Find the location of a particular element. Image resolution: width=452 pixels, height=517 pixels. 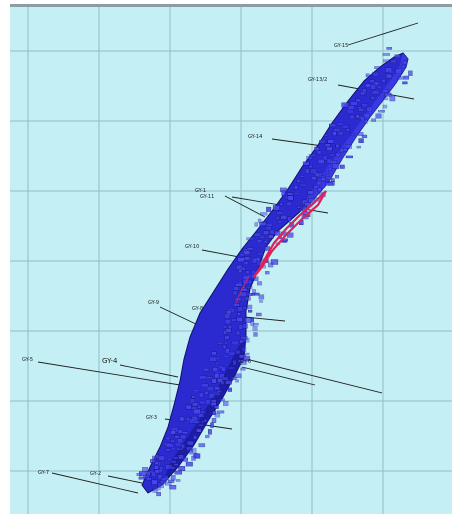

well-label: GY-14 is located at coordinates (255, 137).